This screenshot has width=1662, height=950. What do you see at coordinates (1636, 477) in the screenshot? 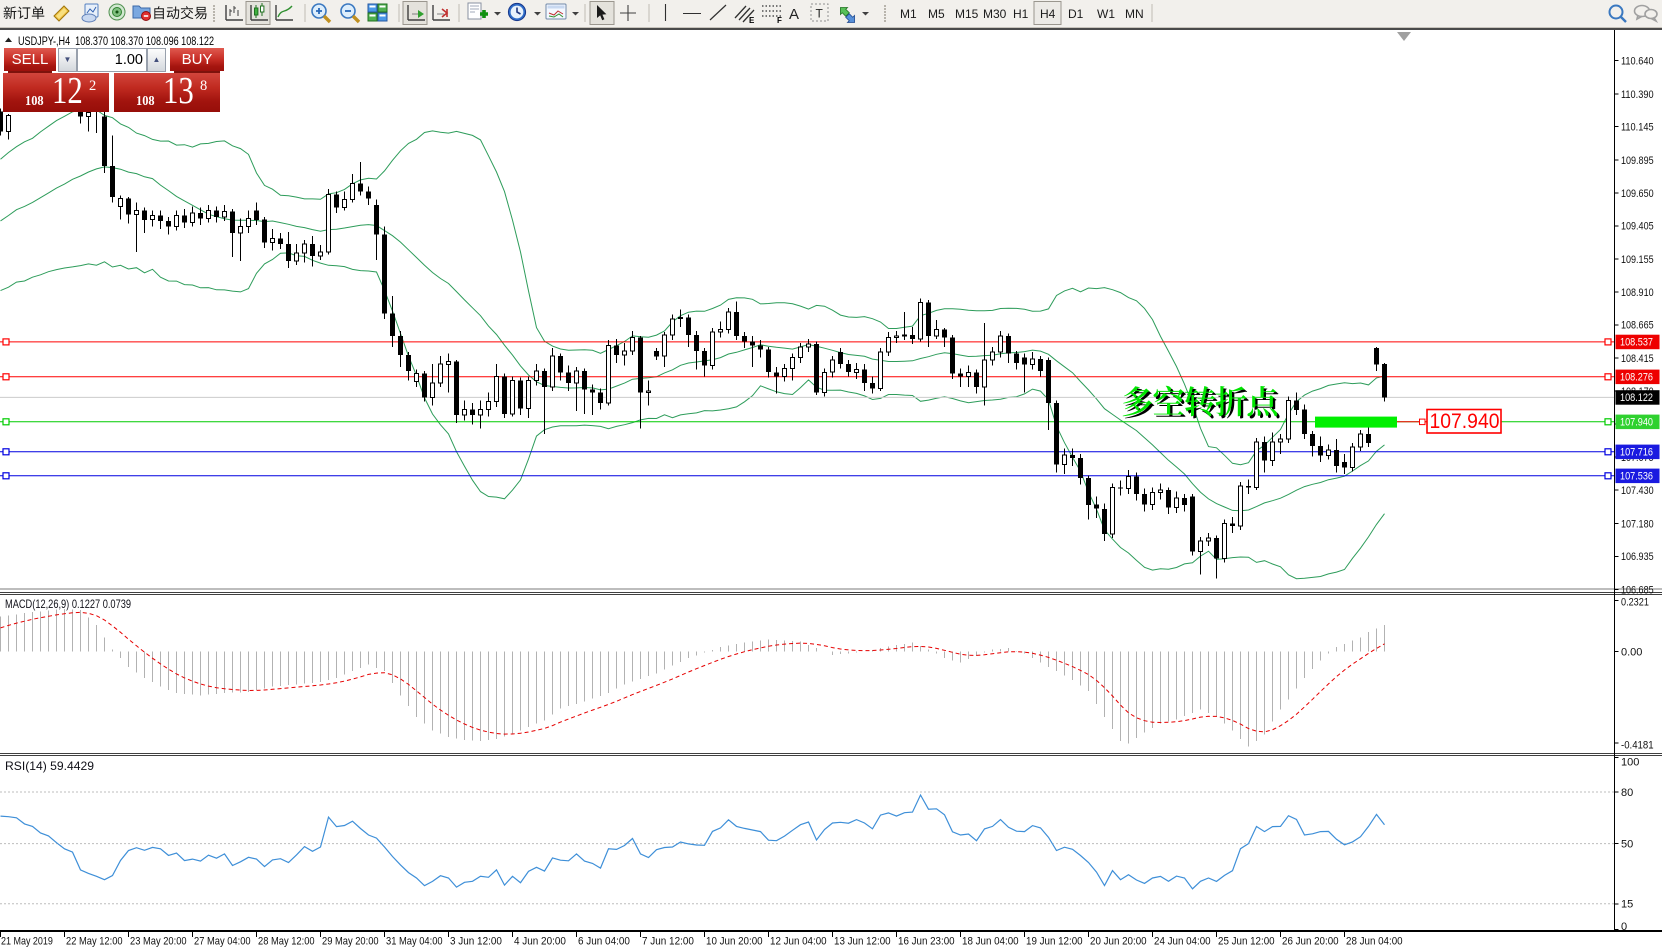
I see `svg-text: 107.536` at bounding box center [1636, 477].